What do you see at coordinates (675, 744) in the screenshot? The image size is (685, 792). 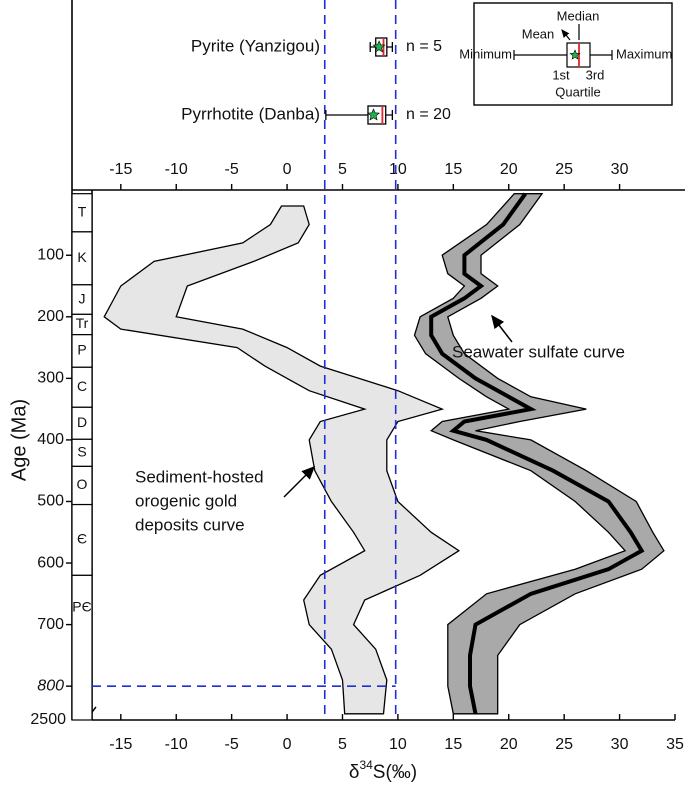 I see `x-tick-label: 35` at bounding box center [675, 744].